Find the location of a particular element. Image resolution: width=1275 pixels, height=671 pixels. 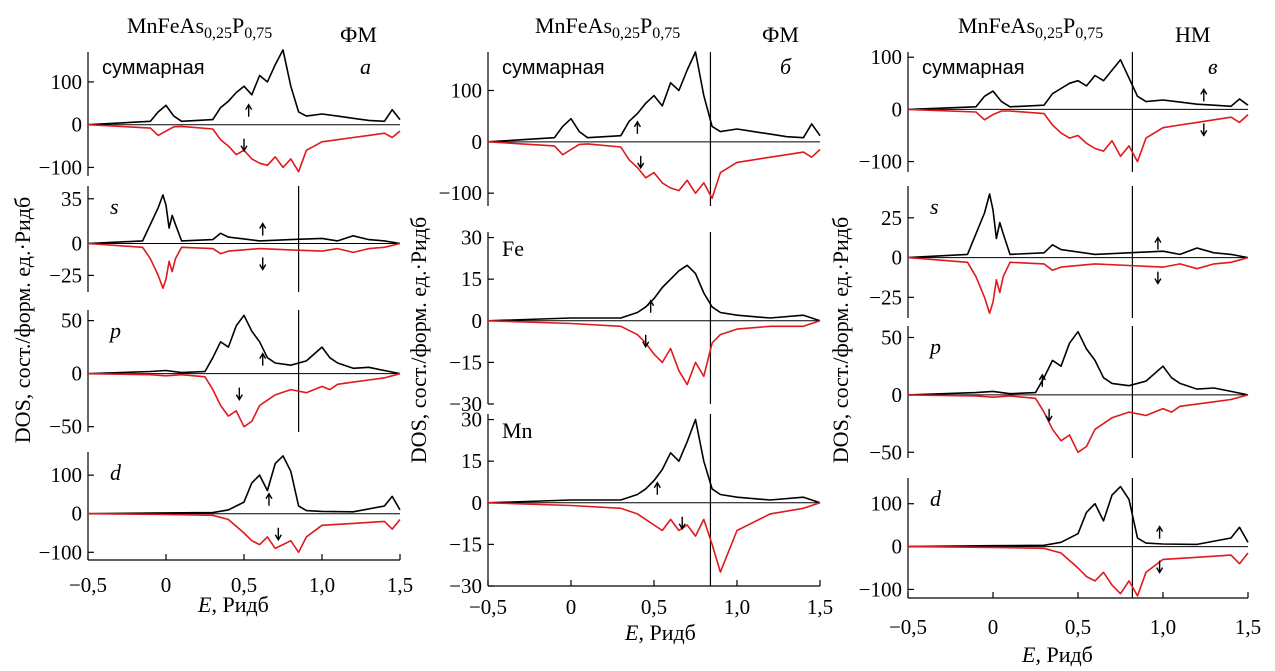

column-a-xlabel: E, Ридб is located at coordinates (233, 604).